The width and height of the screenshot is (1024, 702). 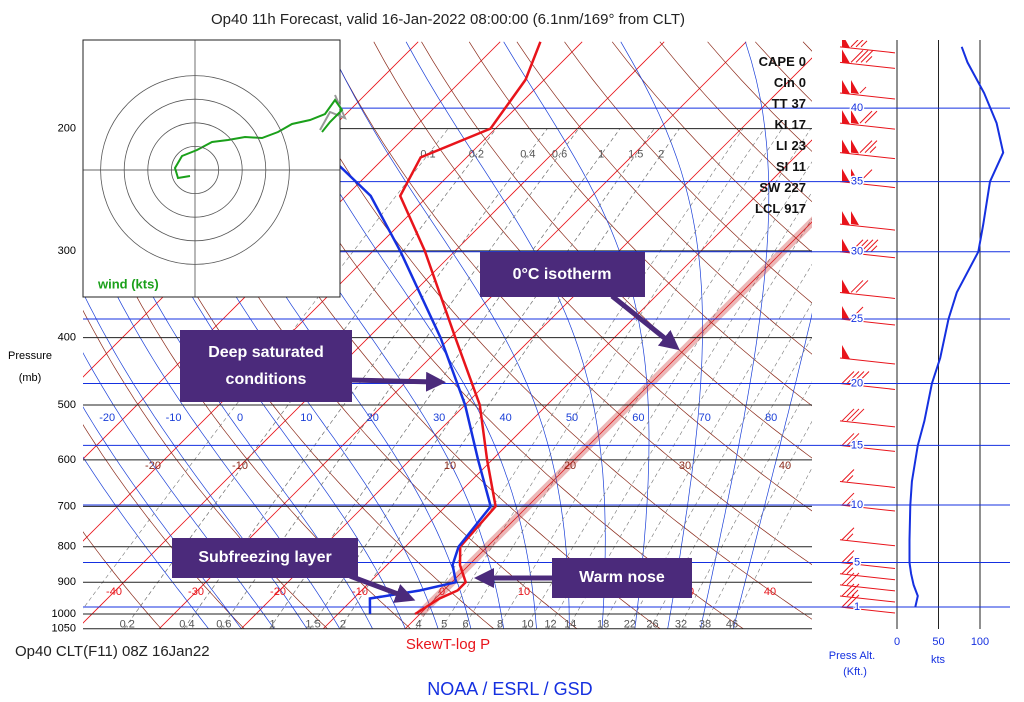 I want to click on dry-adiabat-label: -10, so click(x=240, y=466).